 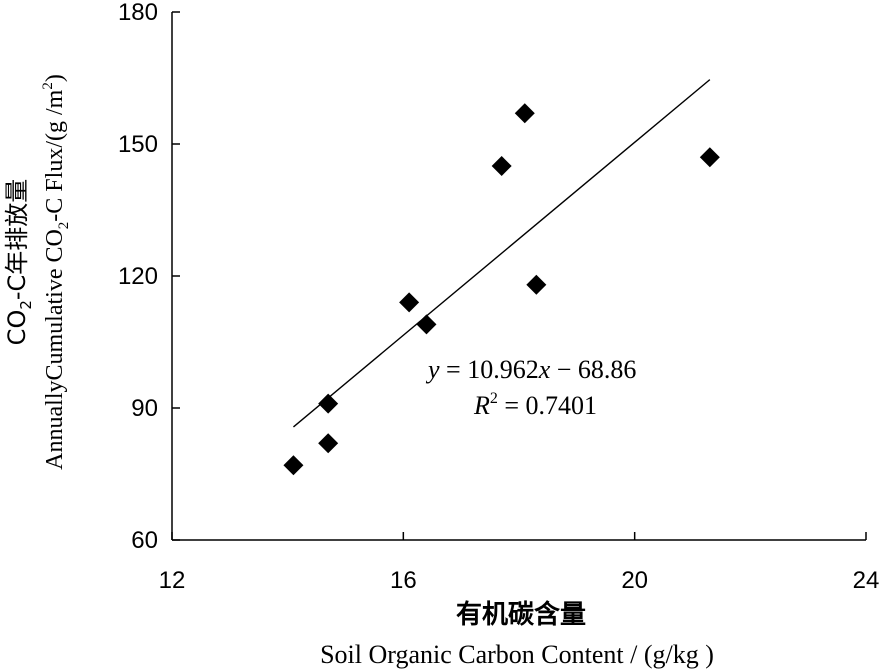 What do you see at coordinates (547, 405) in the screenshot?
I see `r-squared-value: = 0.7401` at bounding box center [547, 405].